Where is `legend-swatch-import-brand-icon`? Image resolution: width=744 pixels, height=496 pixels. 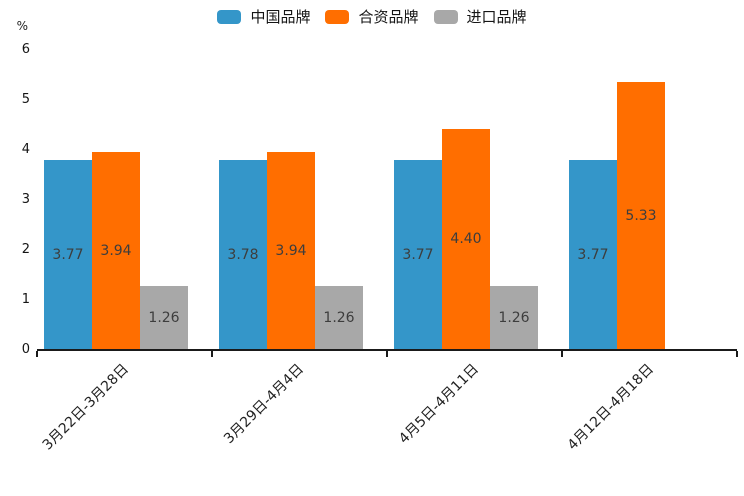
legend-swatch-import-brand-icon is located at coordinates (445, 17).